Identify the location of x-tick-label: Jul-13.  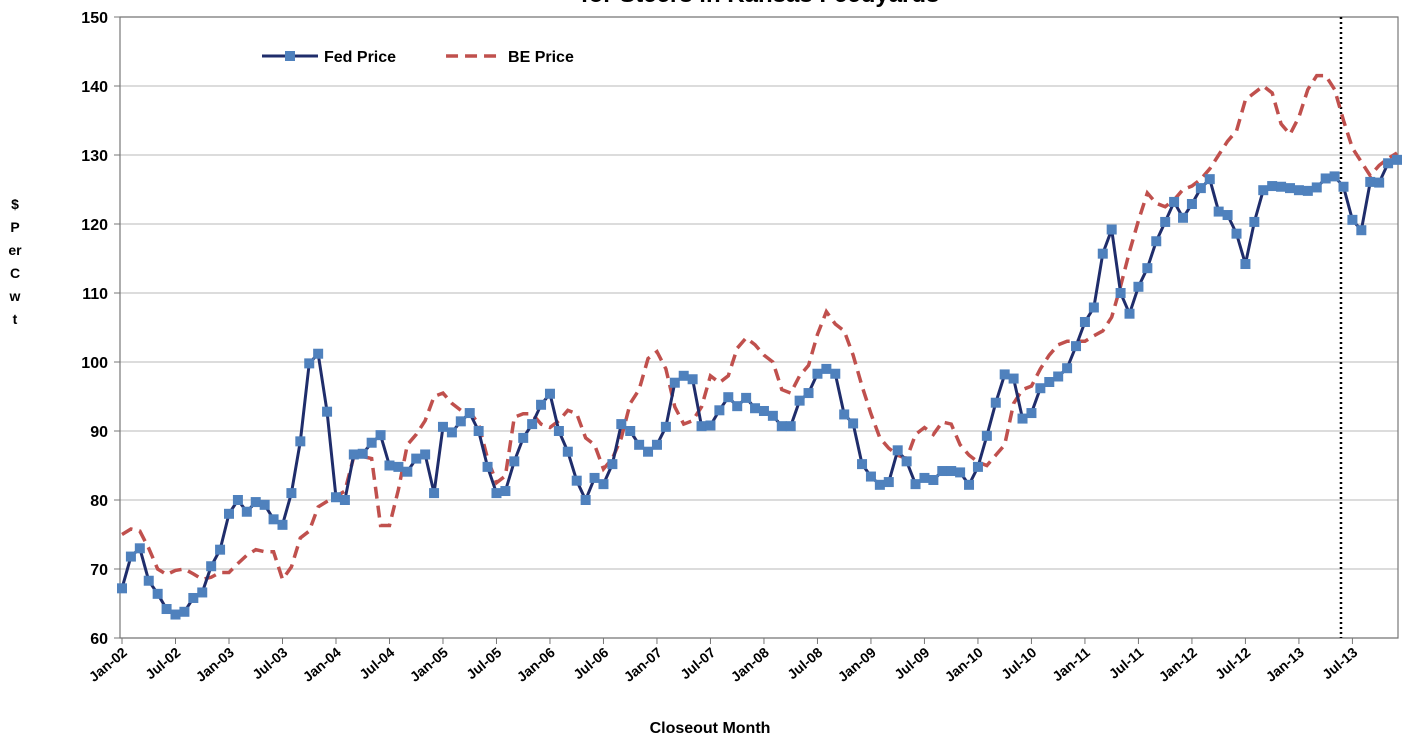
(1339, 663).